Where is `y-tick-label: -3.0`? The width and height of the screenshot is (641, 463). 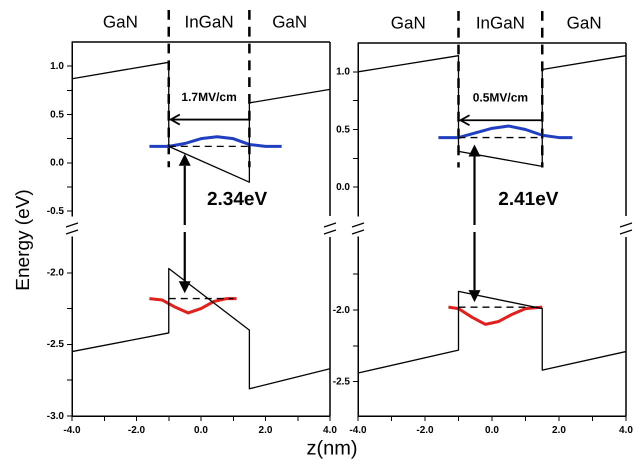 y-tick-label: -3.0 is located at coordinates (55, 416).